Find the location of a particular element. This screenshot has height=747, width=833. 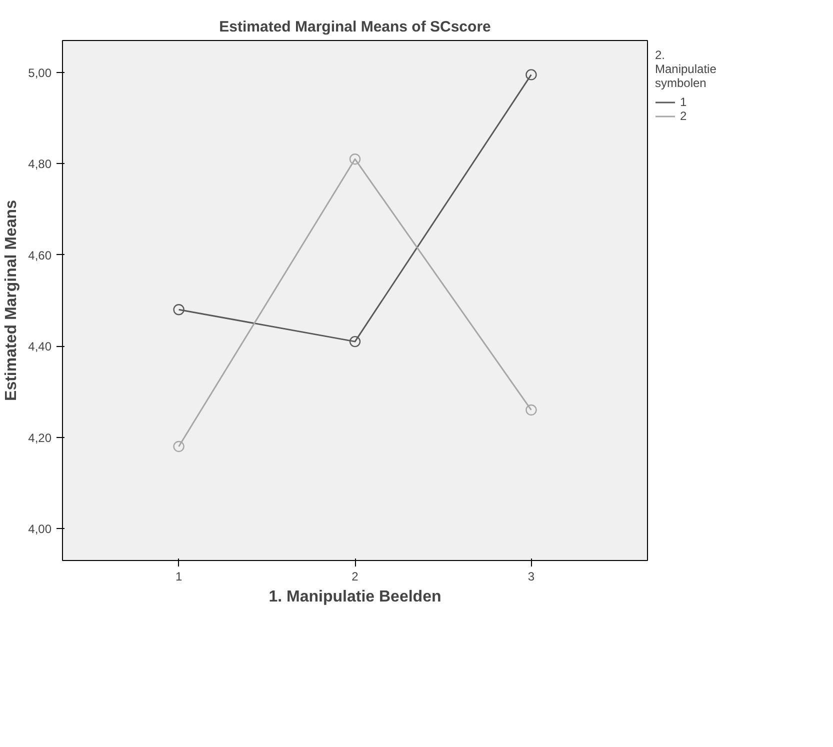

legend-title: 2. Manipulatie symbolen is located at coordinates (685, 69).